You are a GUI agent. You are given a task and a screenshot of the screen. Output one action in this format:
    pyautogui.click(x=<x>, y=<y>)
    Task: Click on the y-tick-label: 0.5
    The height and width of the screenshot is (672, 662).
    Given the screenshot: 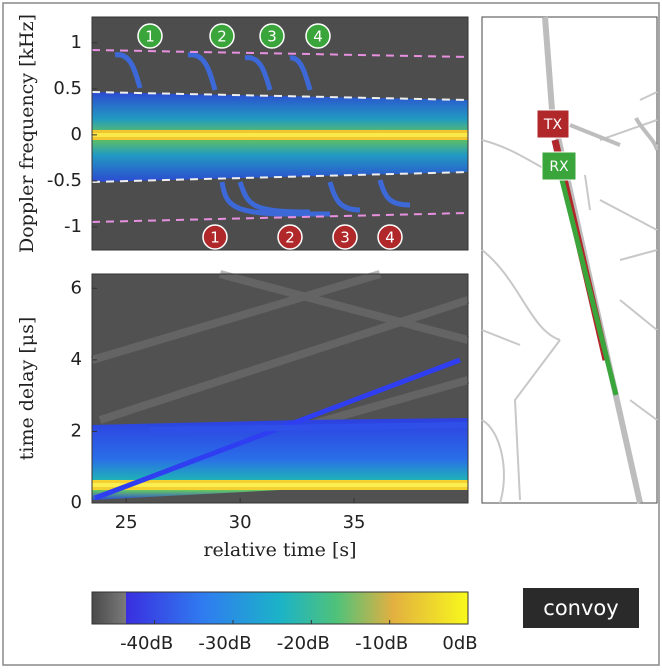 What is the action you would take?
    pyautogui.click(x=67, y=88)
    